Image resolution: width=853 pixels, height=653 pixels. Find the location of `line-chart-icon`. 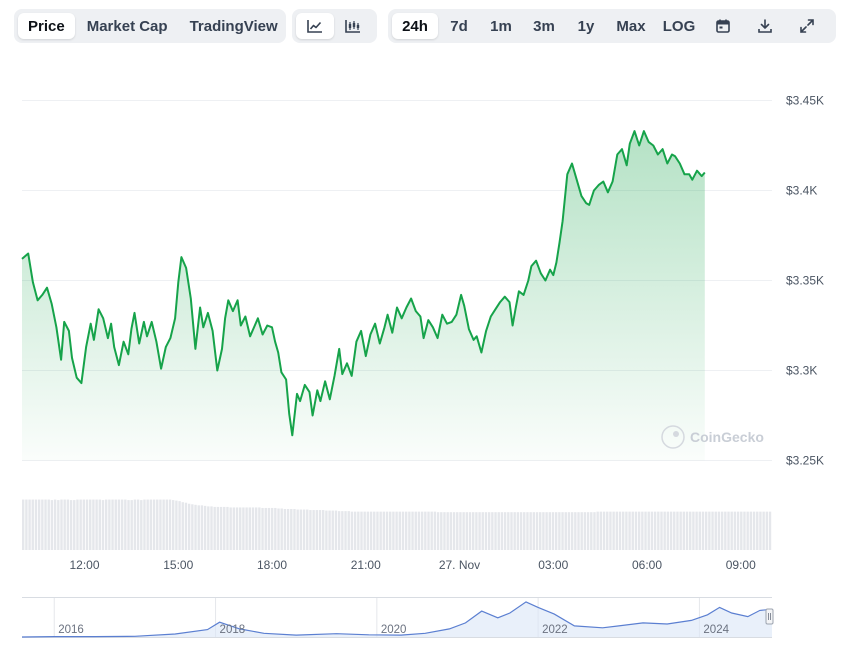

line-chart-icon is located at coordinates (315, 26).